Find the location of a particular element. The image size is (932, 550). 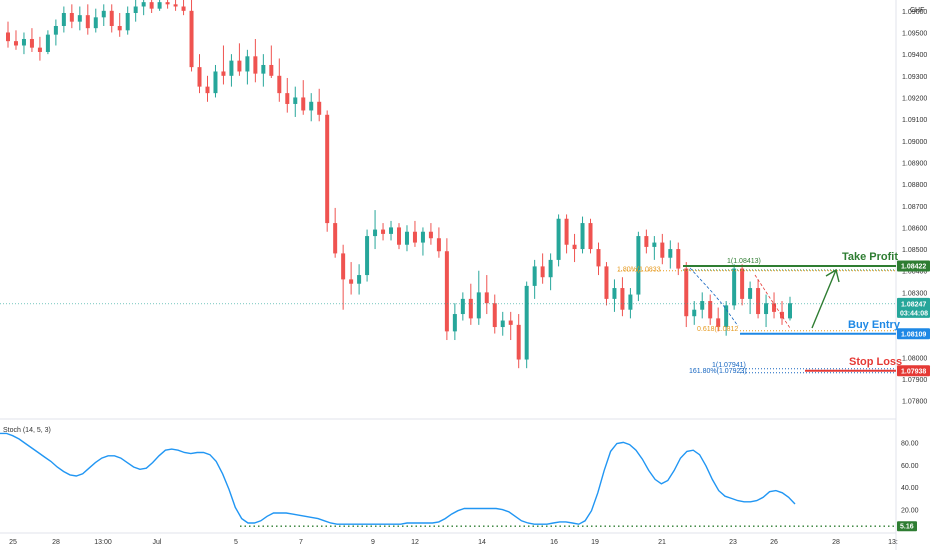

time-tick-label: 13:00 is located at coordinates (103, 542).